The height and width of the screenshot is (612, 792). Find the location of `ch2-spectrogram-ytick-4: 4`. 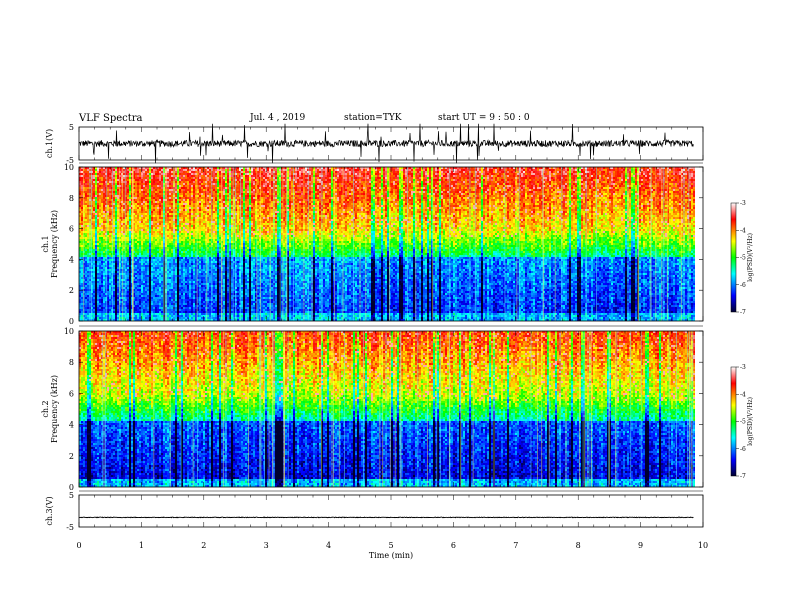

ch2-spectrogram-ytick-4: 4 is located at coordinates (71, 425).